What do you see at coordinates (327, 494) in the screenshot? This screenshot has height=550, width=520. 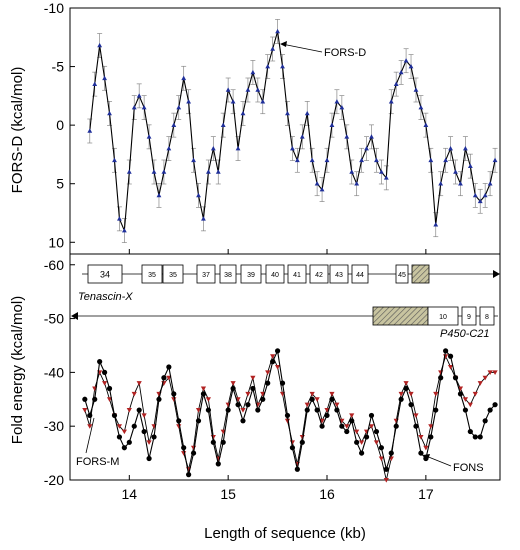 I see `x-tick-label: 16` at bounding box center [327, 494].